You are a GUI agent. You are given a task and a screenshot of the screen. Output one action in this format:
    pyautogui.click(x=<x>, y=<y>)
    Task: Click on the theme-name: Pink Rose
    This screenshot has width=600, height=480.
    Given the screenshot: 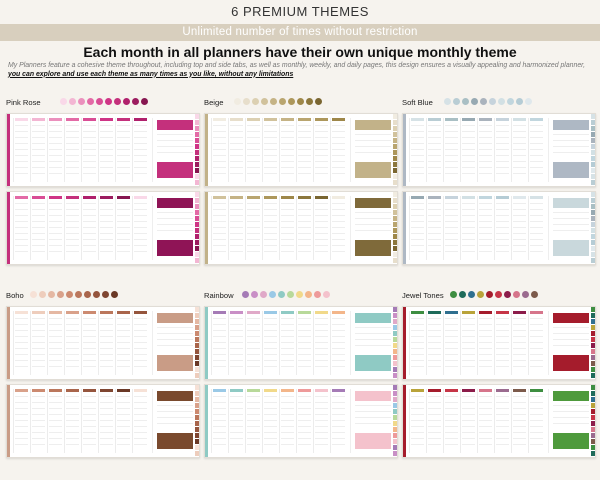 What is the action you would take?
    pyautogui.click(x=23, y=102)
    